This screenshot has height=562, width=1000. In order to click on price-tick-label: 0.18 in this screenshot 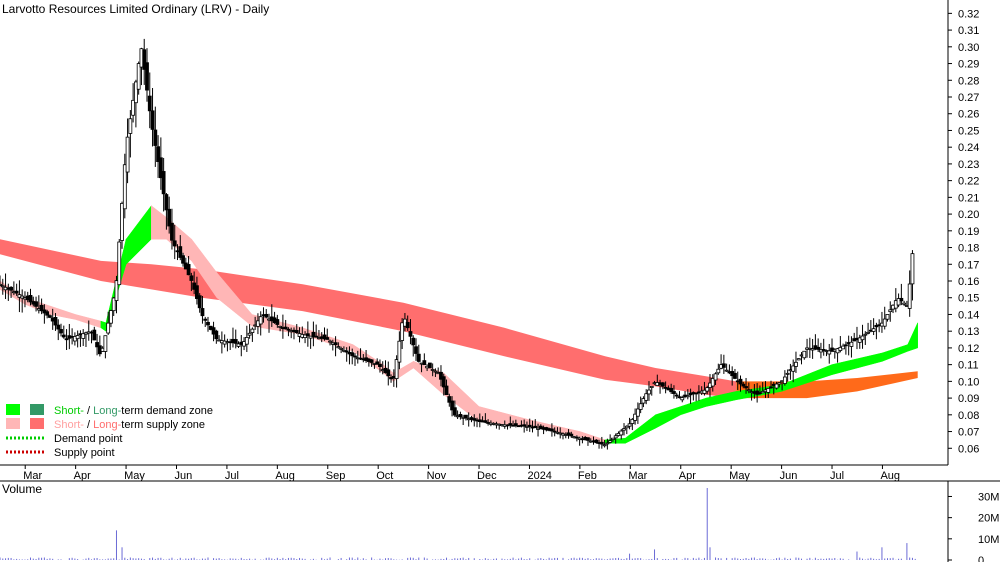, I will do `click(968, 249)`.